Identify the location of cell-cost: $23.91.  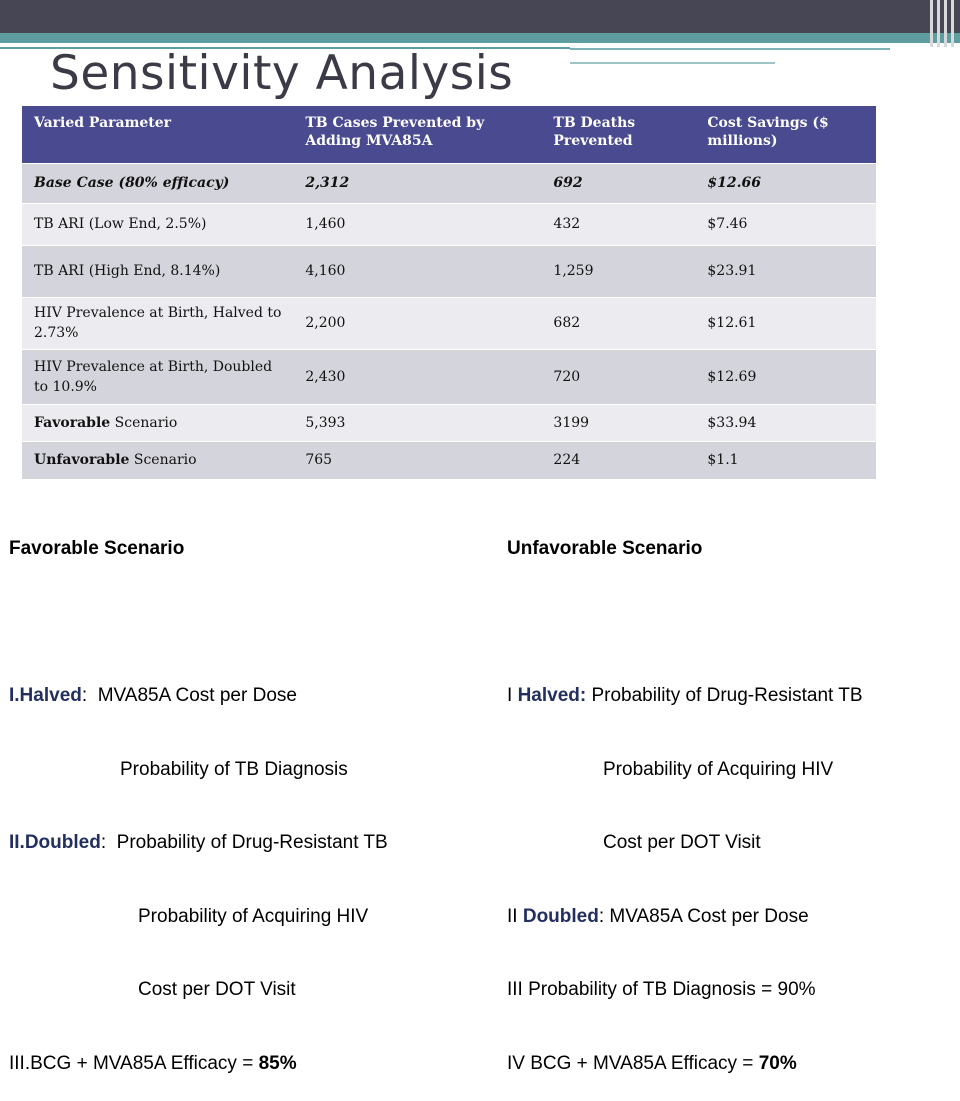
(785, 270).